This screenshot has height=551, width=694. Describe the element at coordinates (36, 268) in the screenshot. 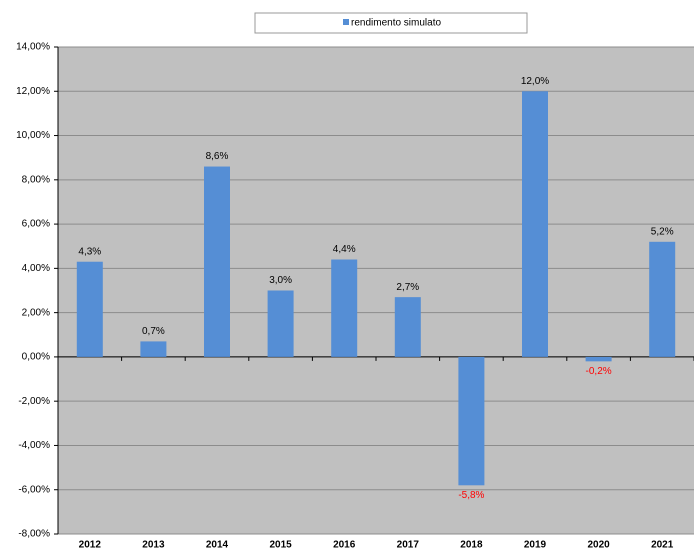

I see `y-tick-label: 4,00%` at that location.